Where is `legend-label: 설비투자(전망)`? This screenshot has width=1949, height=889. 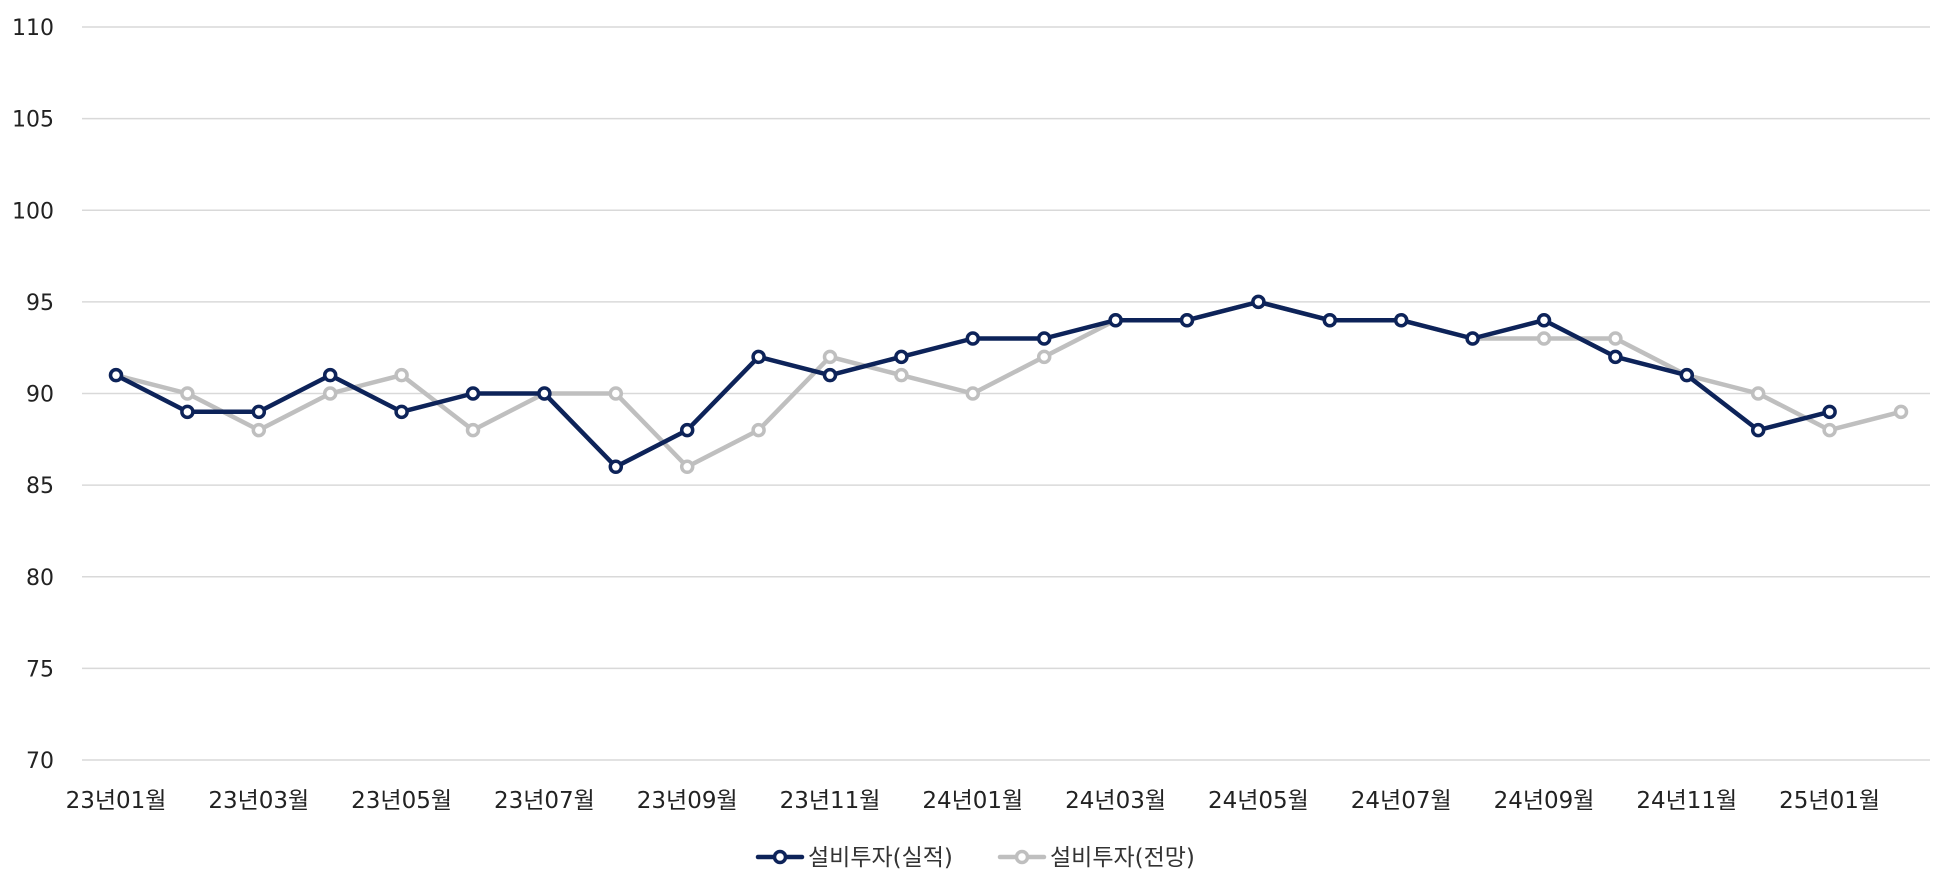
legend-label: 설비투자(전망) is located at coordinates (1122, 858).